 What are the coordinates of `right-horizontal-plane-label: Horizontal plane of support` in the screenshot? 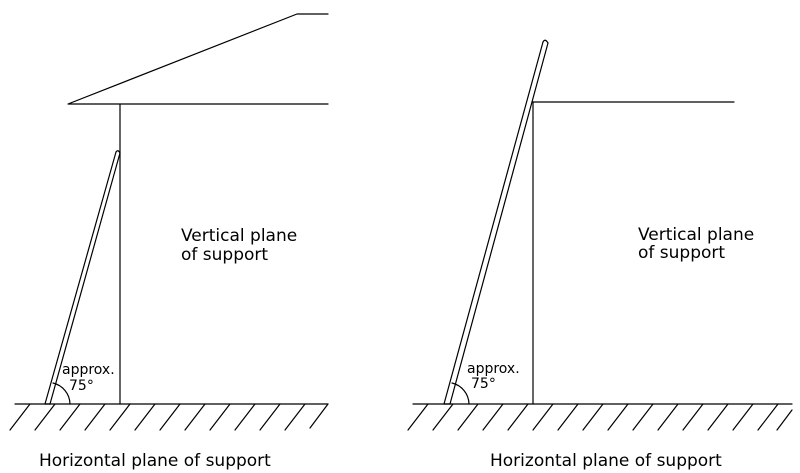 It's located at (606, 461).